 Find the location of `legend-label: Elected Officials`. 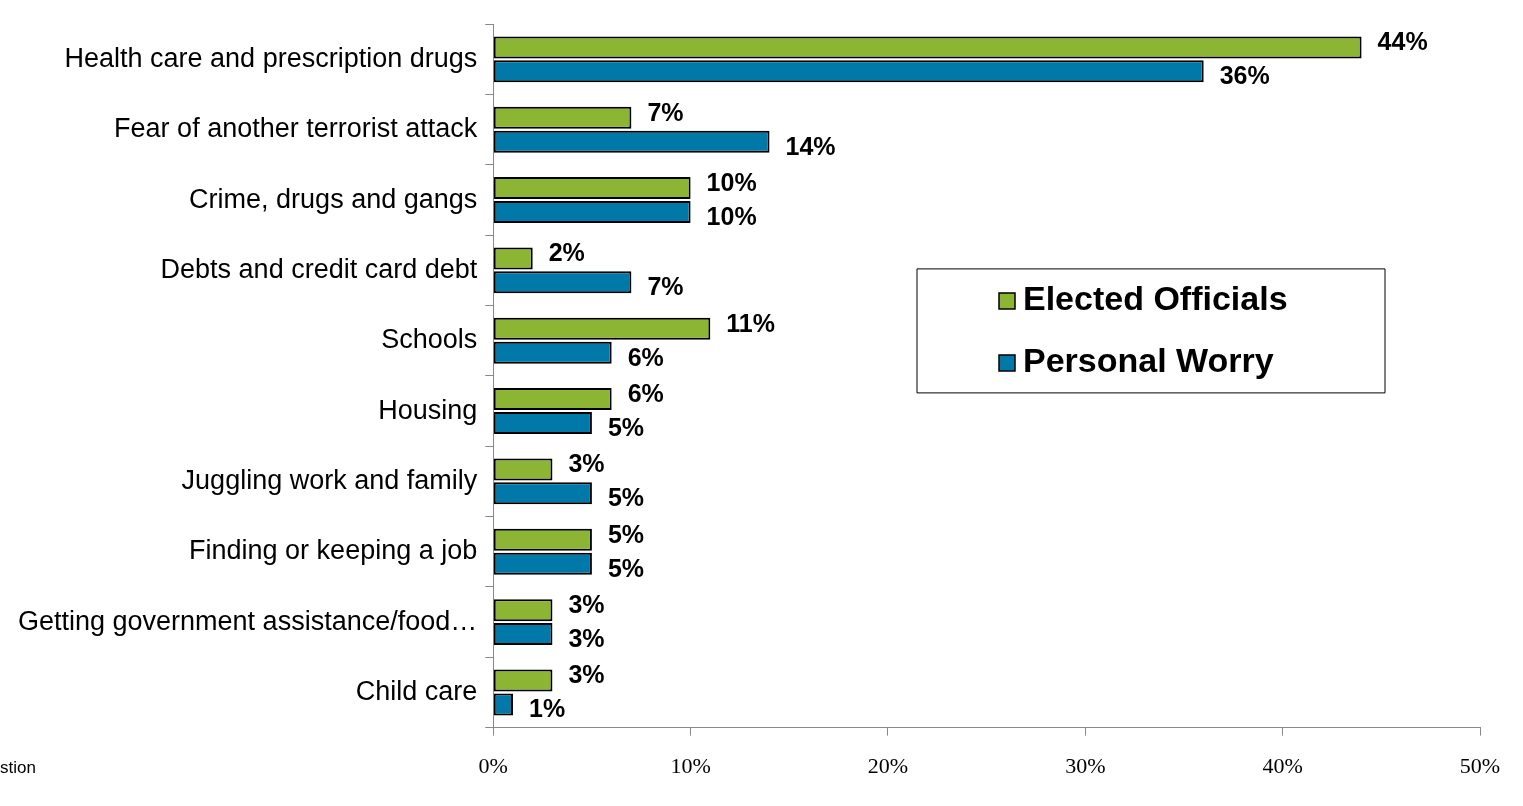

legend-label: Elected Officials is located at coordinates (1155, 298).